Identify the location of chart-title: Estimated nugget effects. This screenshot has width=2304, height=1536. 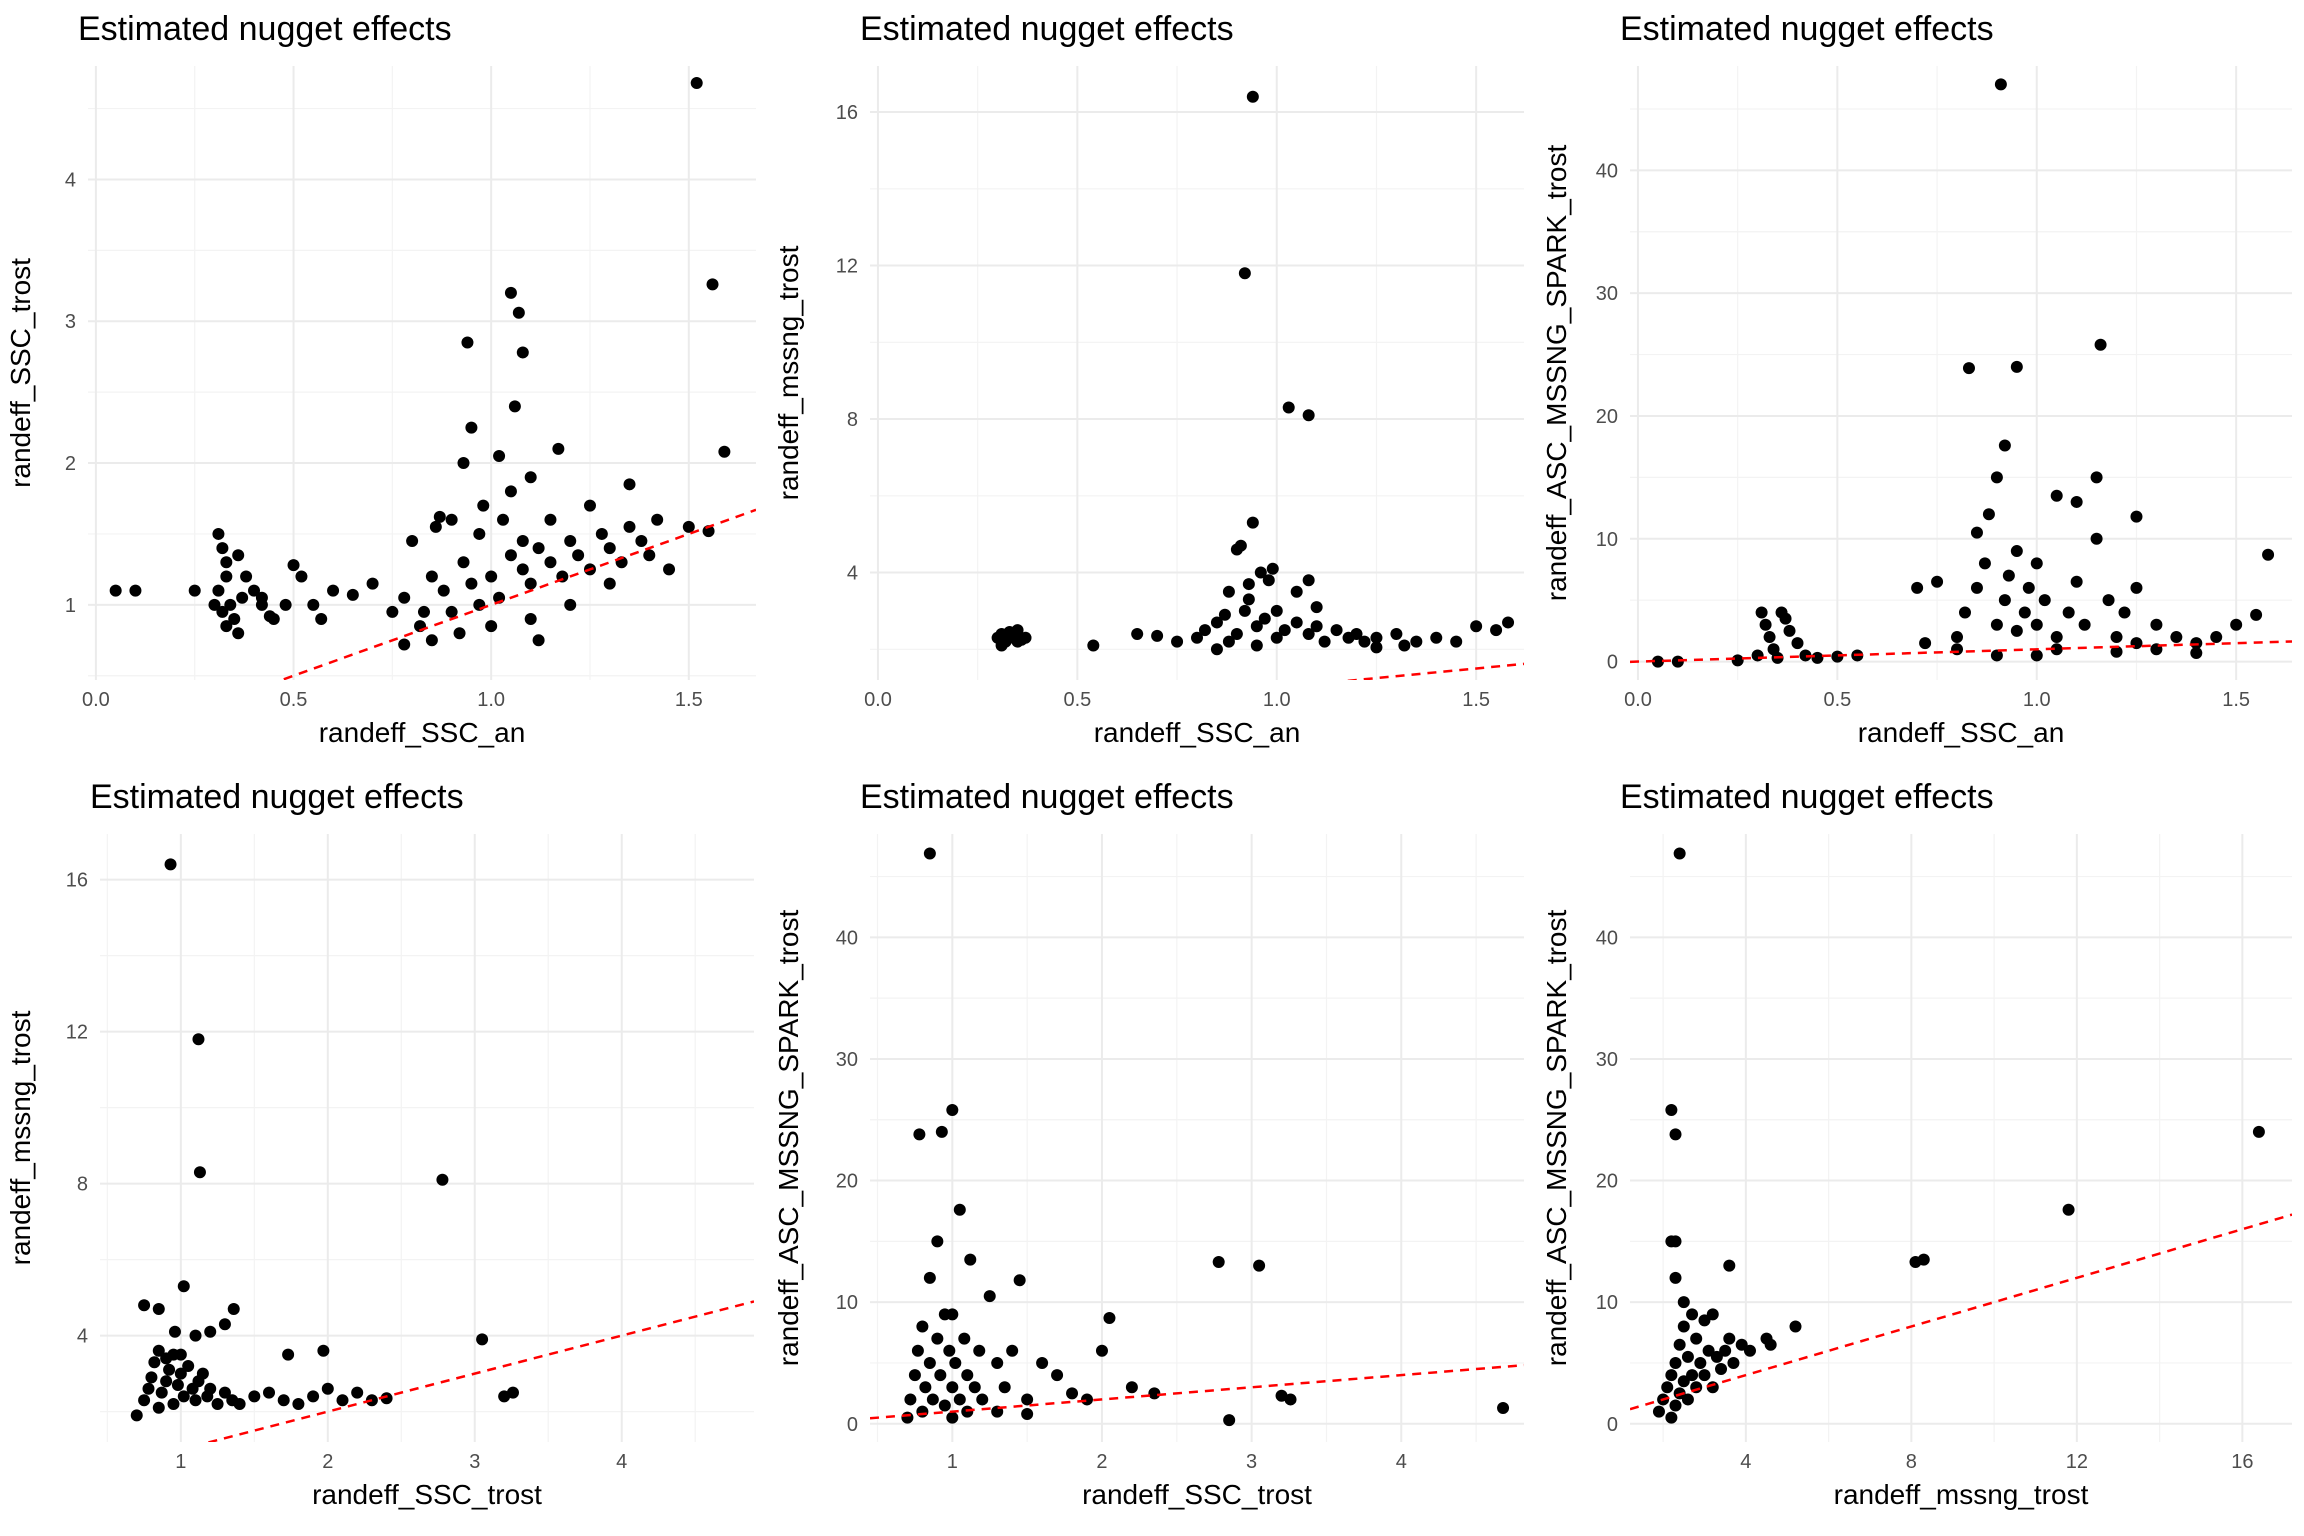
(265, 29).